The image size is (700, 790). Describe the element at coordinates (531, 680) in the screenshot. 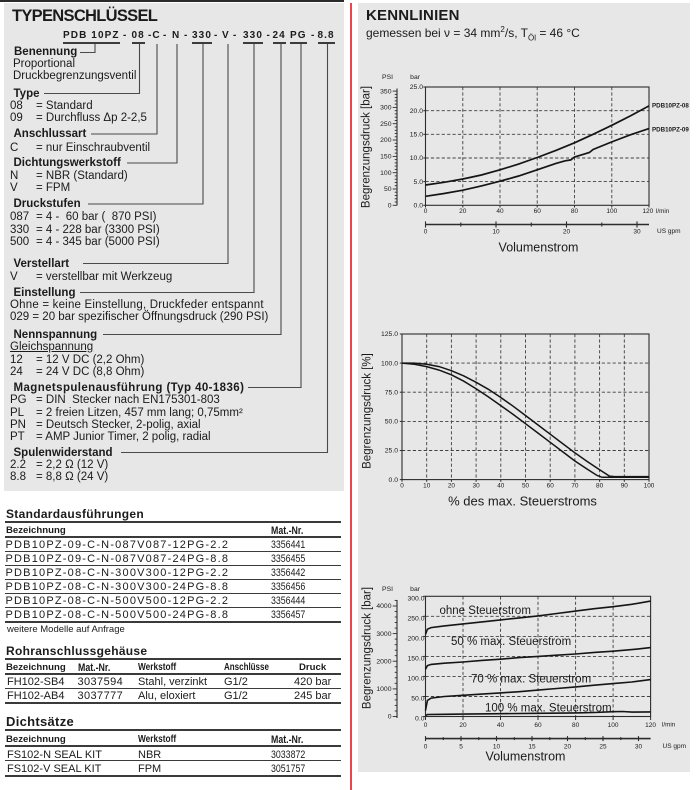

I see `svg-text: 70 % max. Steuerstrom` at that location.